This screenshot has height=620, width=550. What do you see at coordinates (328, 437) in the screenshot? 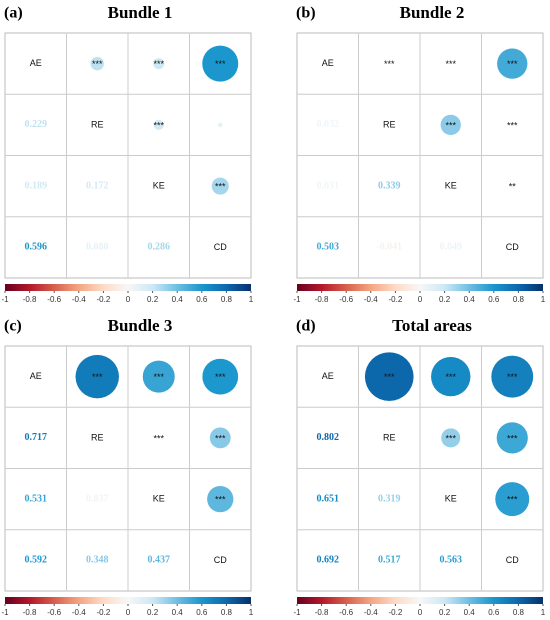
I see `correlation-label: 0.802` at bounding box center [328, 437].